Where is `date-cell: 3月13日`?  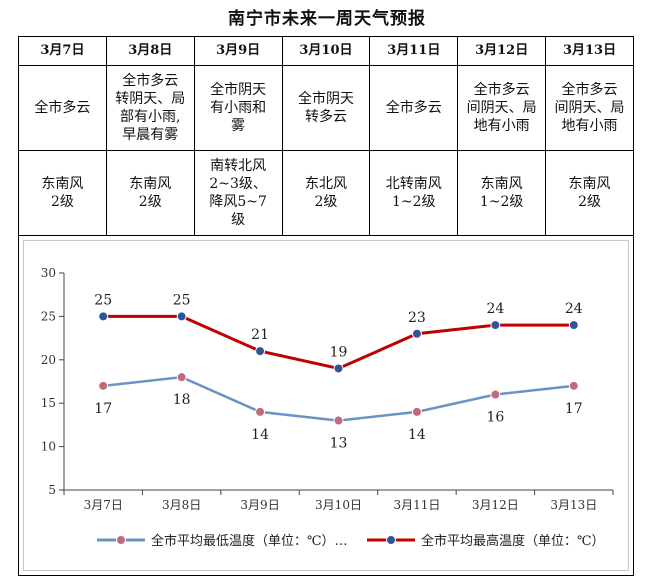
date-cell: 3月13日 is located at coordinates (589, 51).